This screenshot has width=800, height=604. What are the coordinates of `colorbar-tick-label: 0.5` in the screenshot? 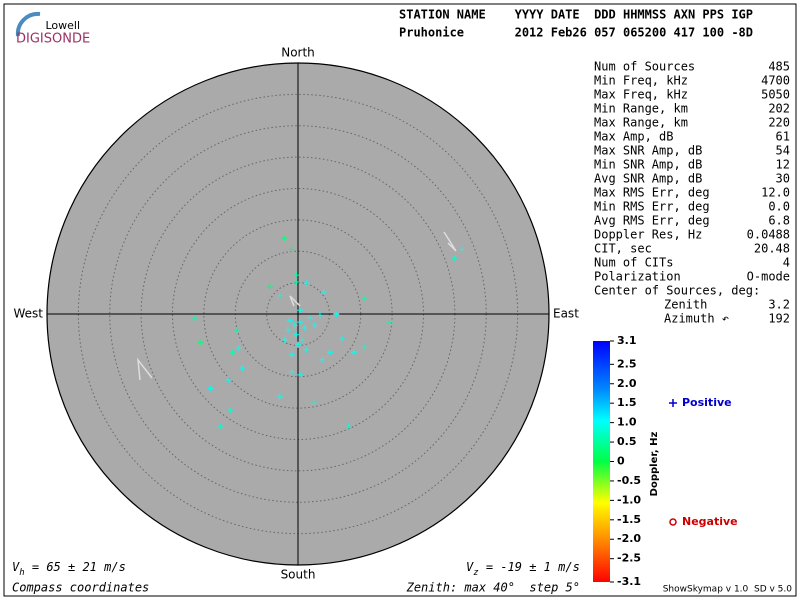 It's located at (627, 441).